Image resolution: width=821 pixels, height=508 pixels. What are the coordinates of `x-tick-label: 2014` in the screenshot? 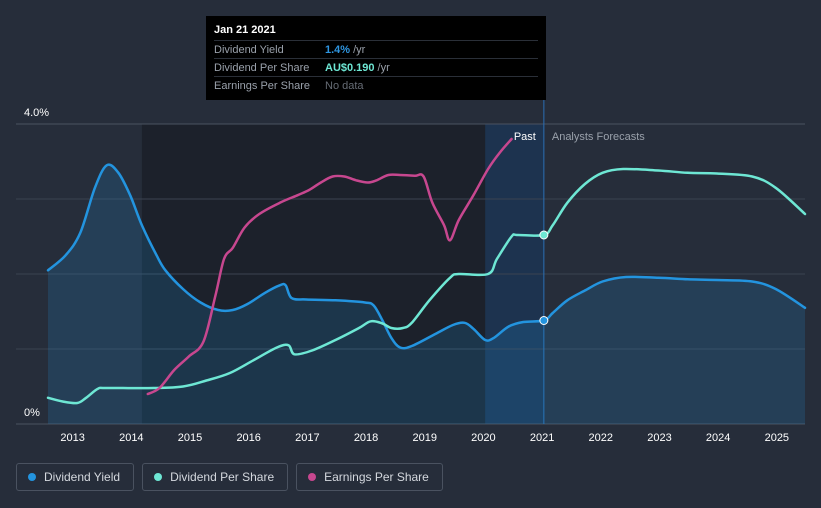 It's located at (131, 438).